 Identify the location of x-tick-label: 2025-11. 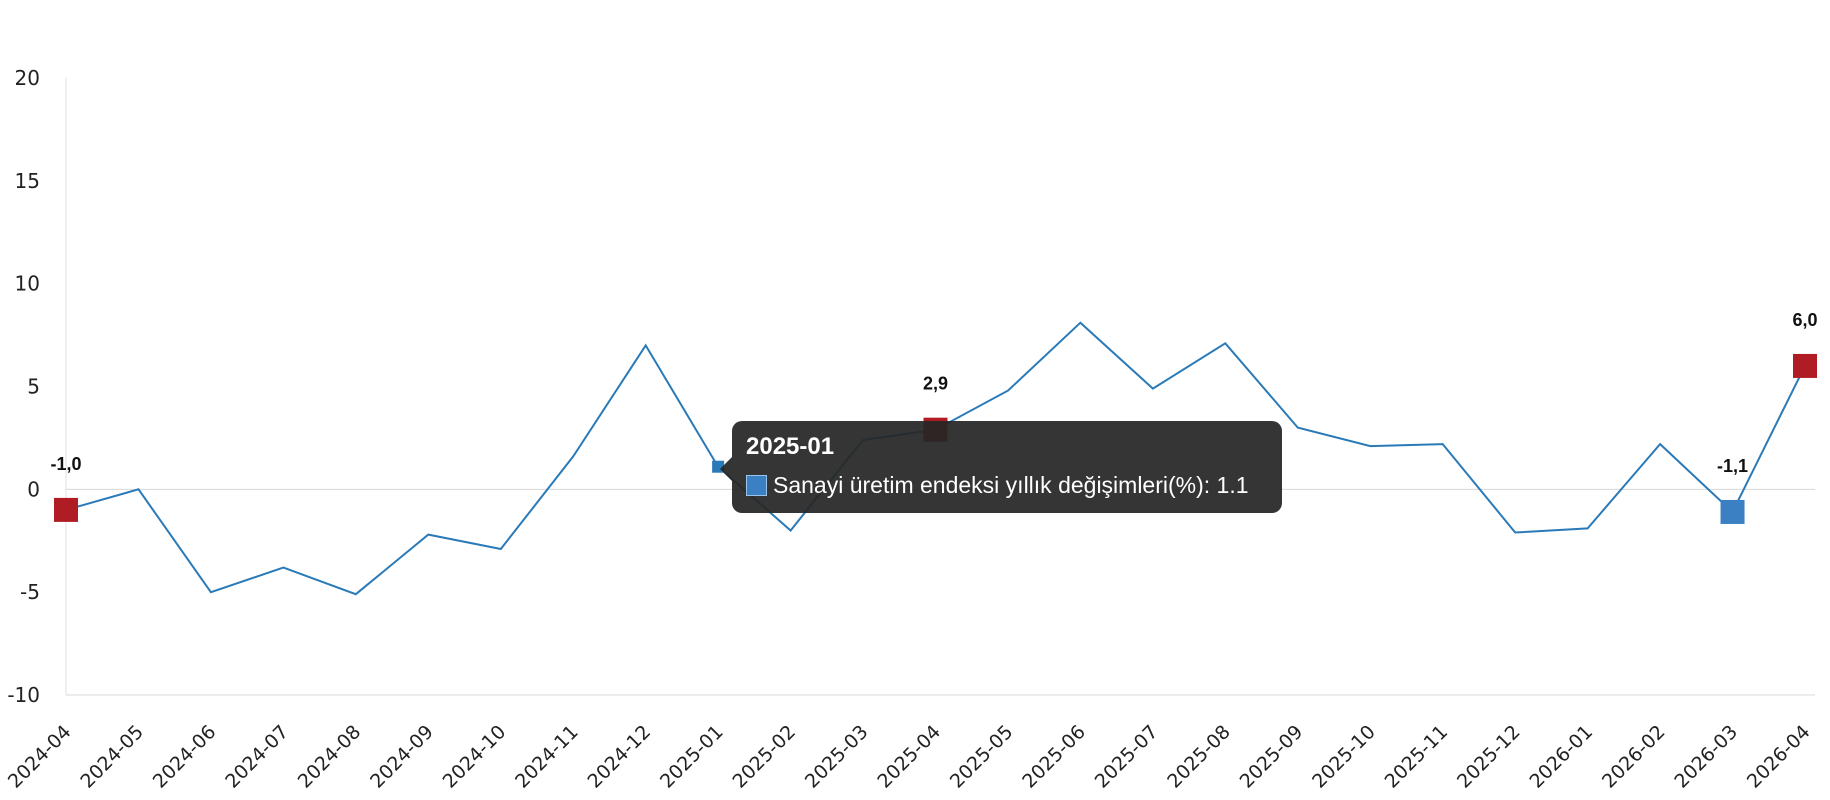
(1417, 757).